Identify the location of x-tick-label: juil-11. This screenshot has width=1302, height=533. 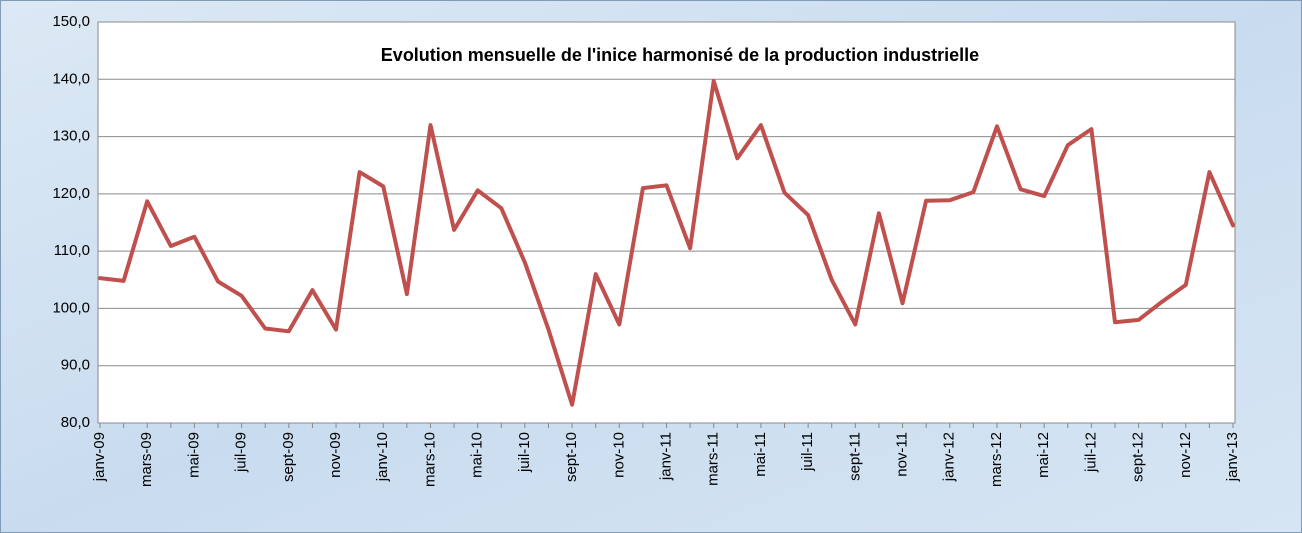
(807, 452).